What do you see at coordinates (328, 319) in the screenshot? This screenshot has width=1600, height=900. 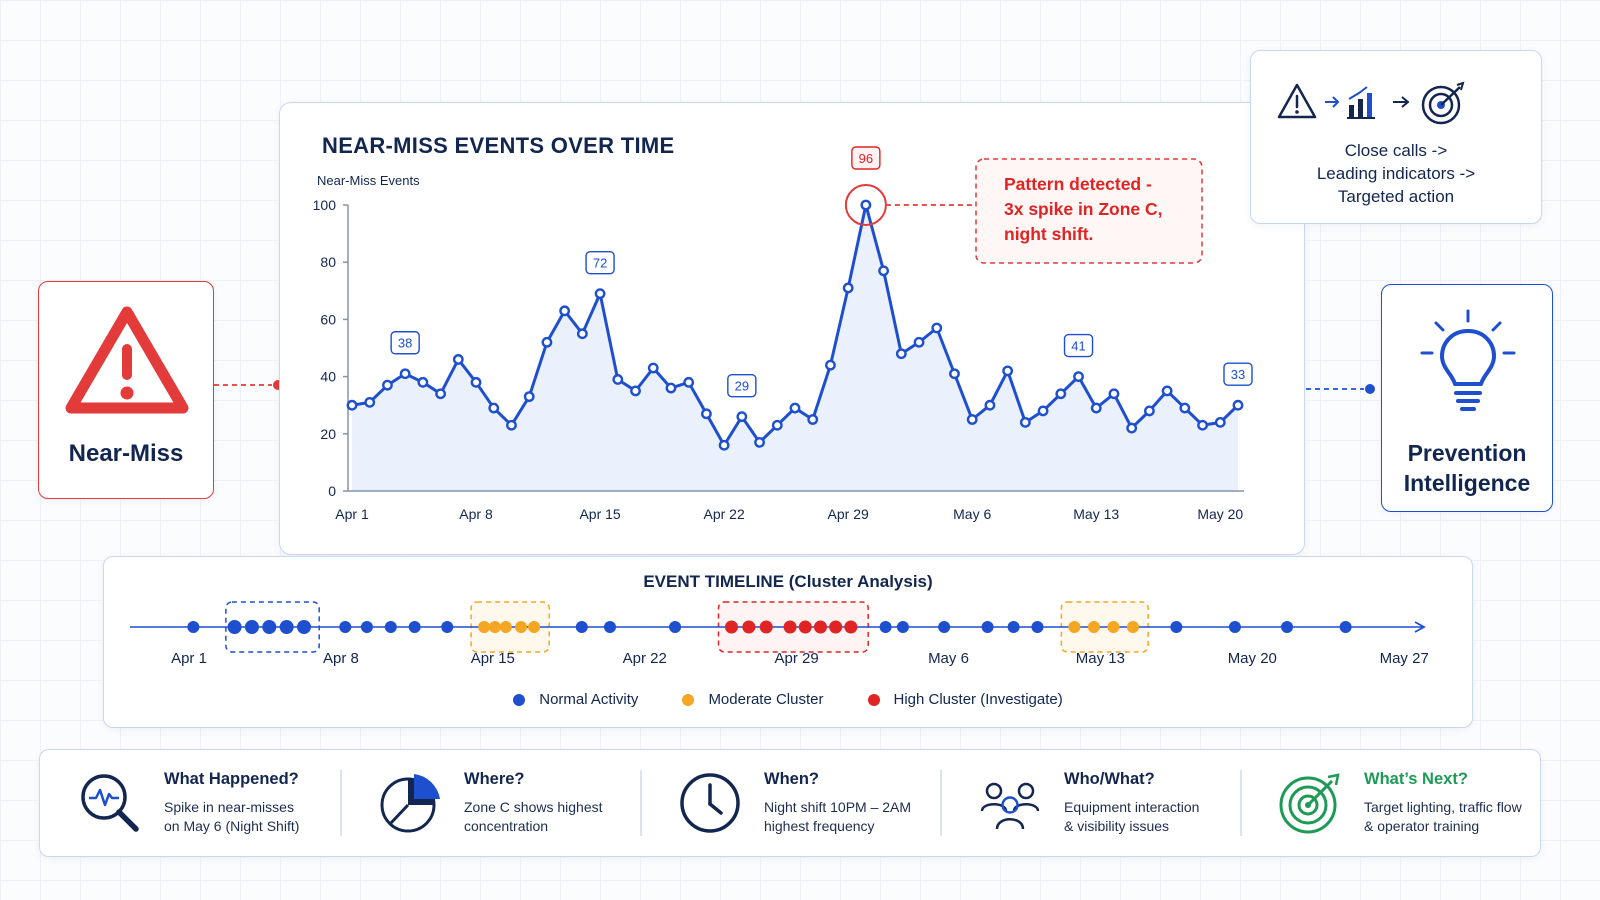 I see `y-tick-label: 60` at bounding box center [328, 319].